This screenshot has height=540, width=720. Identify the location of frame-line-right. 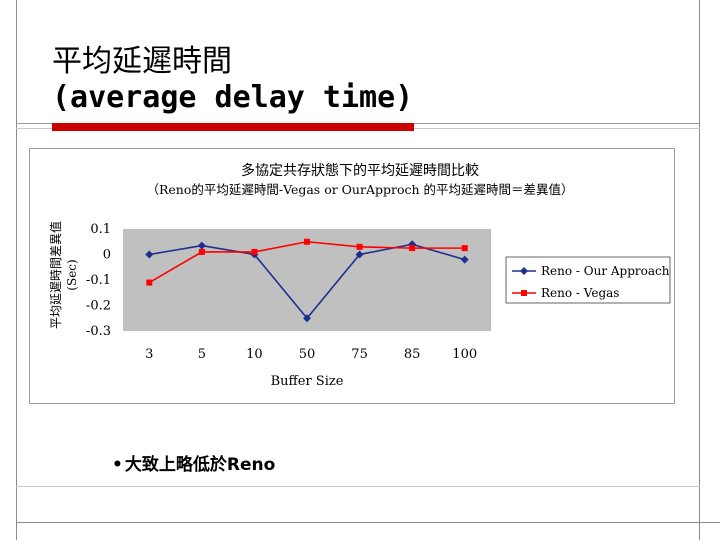
(699, 270).